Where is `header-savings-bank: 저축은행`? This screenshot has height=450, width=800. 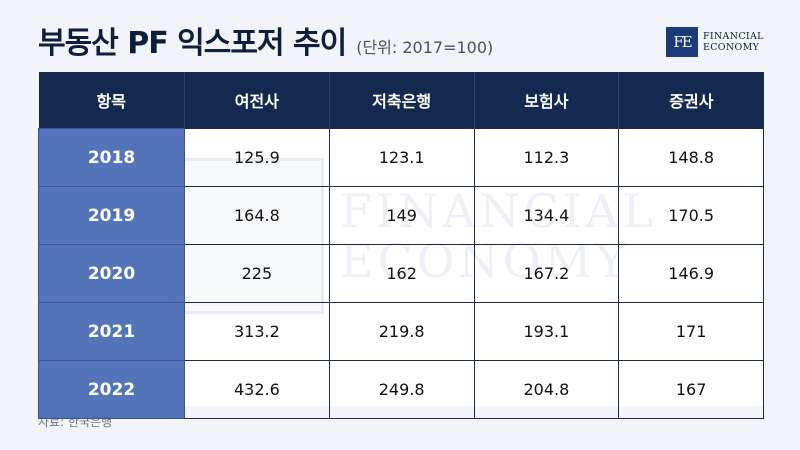
header-savings-bank: 저축은행 is located at coordinates (402, 100).